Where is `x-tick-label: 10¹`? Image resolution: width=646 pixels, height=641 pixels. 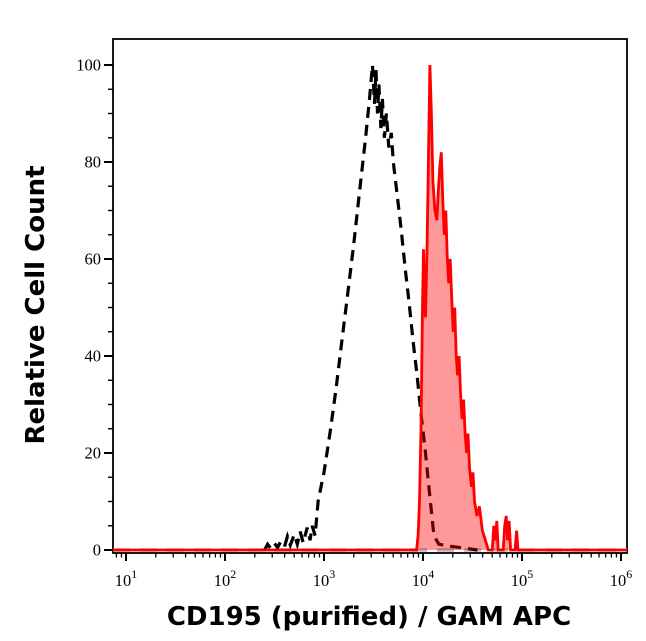
x-tick-label: 10¹ is located at coordinates (126, 578).